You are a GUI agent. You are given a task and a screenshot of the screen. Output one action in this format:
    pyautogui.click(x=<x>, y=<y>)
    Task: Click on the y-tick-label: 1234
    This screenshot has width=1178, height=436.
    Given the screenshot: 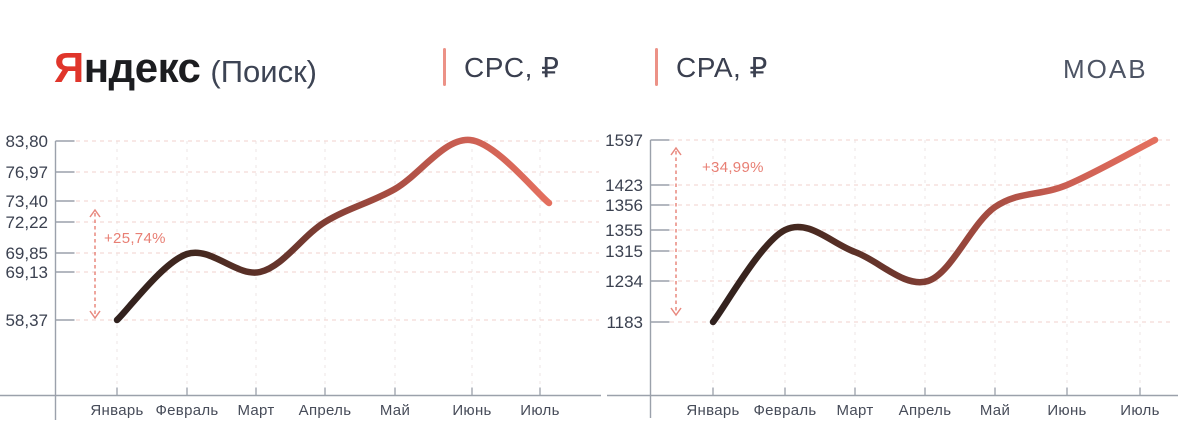 What is the action you would take?
    pyautogui.click(x=624, y=281)
    